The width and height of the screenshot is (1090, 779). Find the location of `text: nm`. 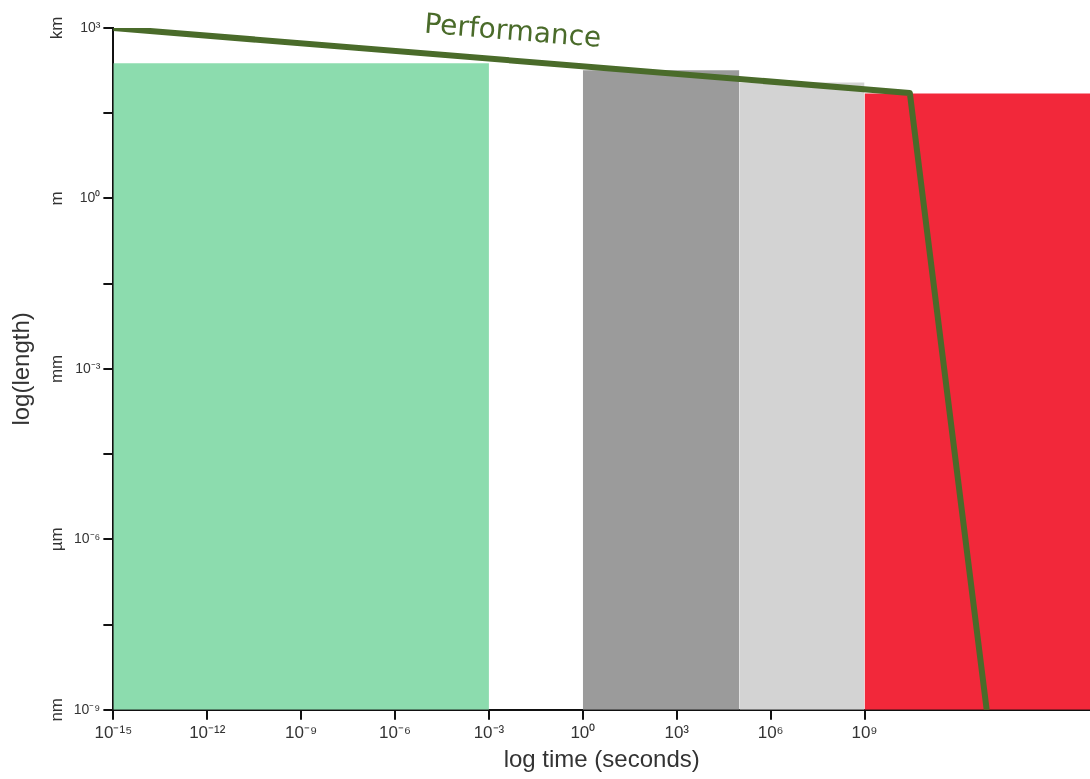

text: nm is located at coordinates (57, 709).